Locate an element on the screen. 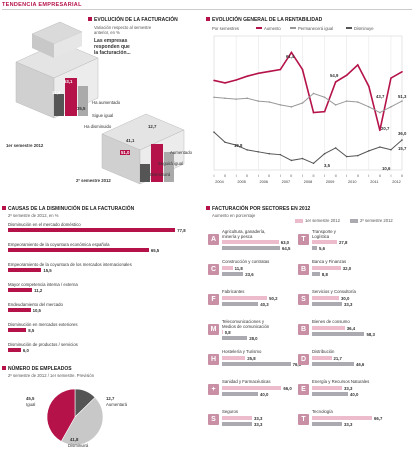 This screenshot has width=414, height=454. sector-value-s1: 66,0 is located at coordinates (287, 388).